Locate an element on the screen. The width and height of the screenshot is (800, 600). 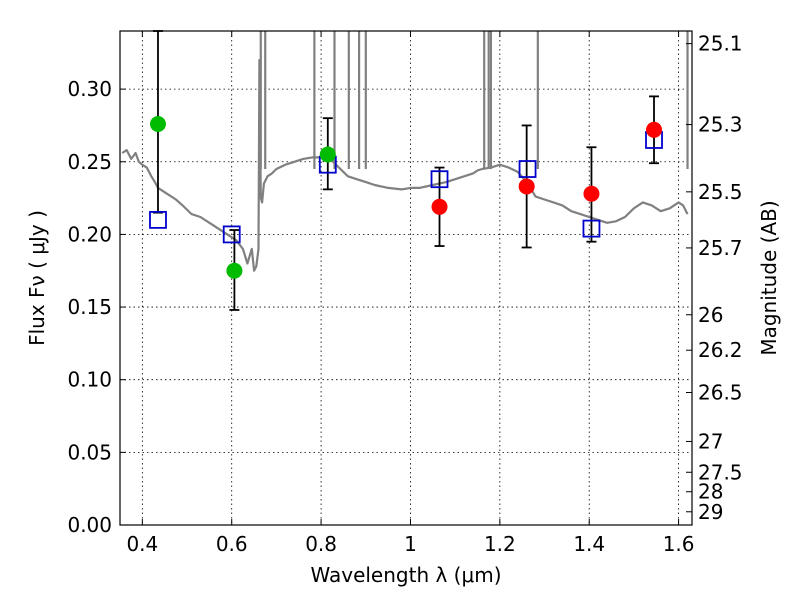
y-tick-label: 0.10 is located at coordinates (89, 380).